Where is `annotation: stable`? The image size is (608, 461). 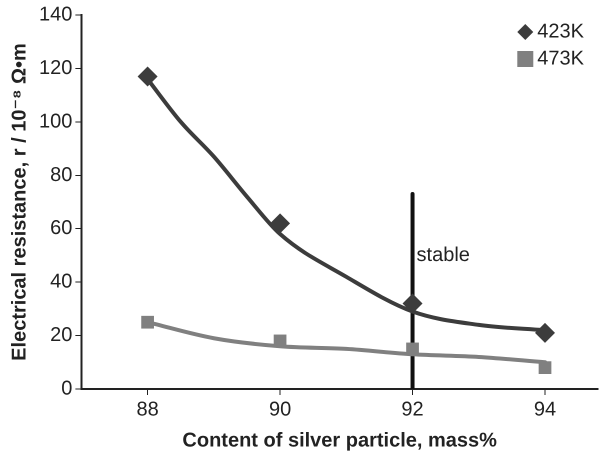
annotation: stable is located at coordinates (443, 255).